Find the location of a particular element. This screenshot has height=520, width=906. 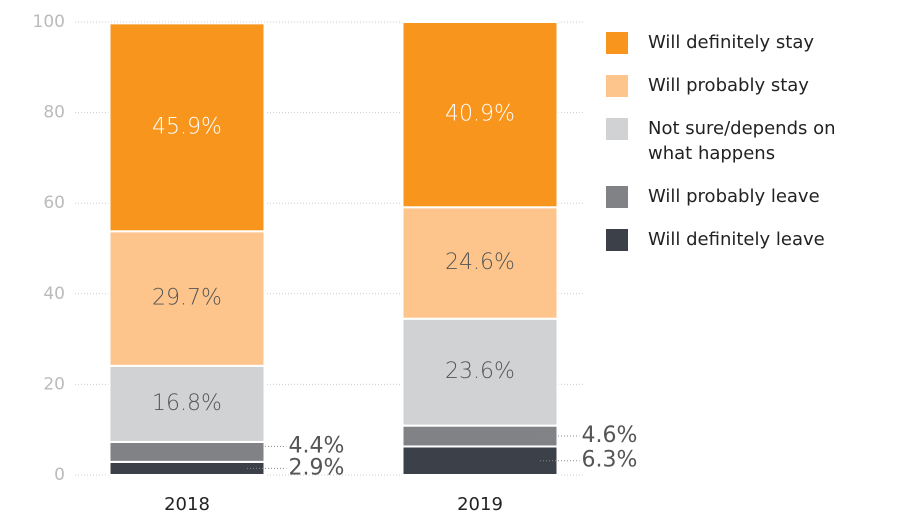

data-label: 4.4% is located at coordinates (317, 445).